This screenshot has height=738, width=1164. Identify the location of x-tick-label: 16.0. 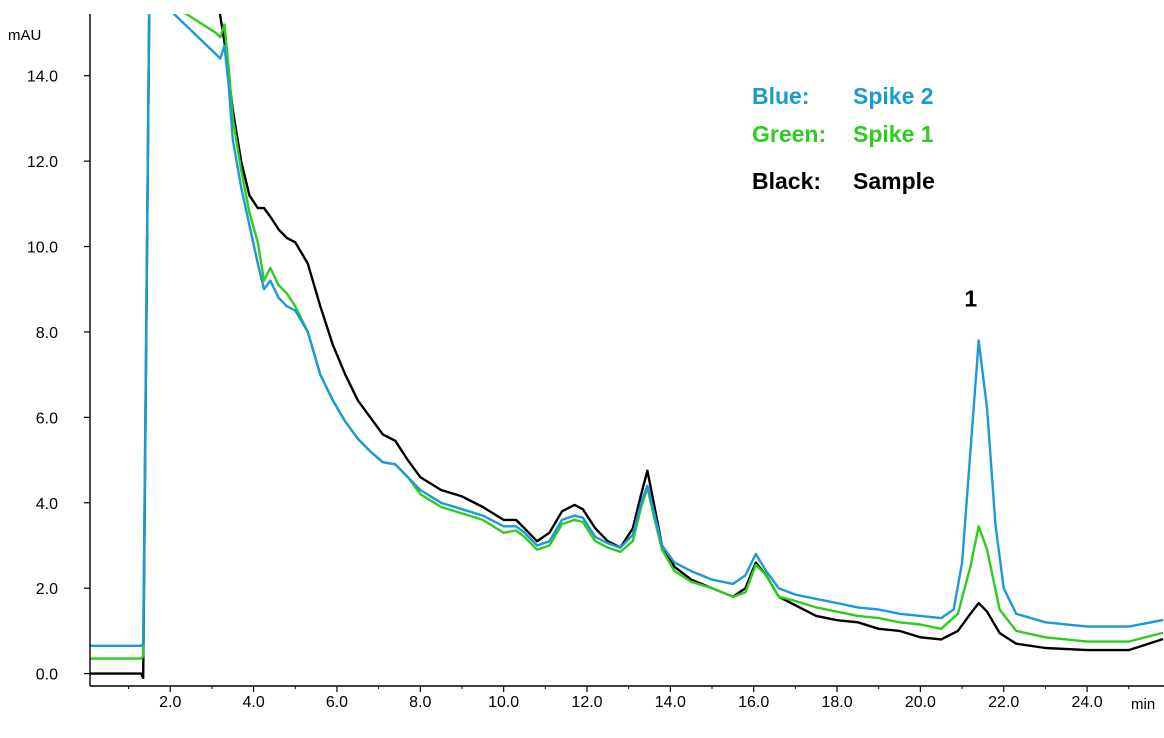
(753, 702).